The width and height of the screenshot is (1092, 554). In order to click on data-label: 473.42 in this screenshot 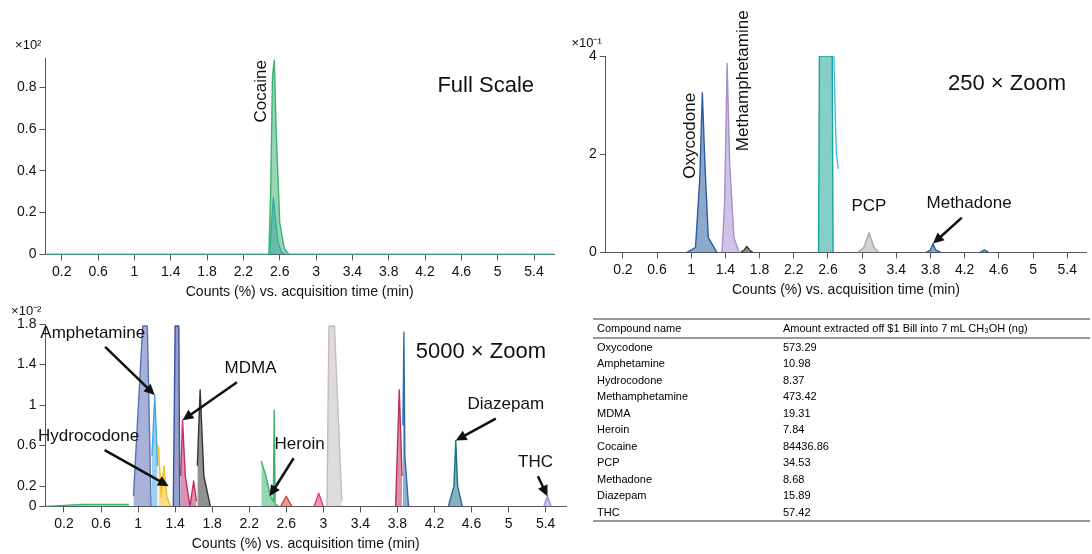, I will do `click(800, 396)`.